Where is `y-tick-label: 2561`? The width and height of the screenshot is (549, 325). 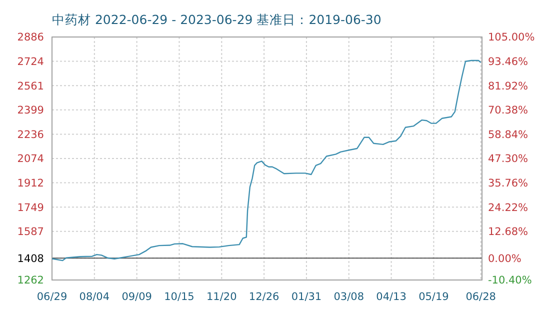
y-tick-label: 2561 is located at coordinates (30, 86).